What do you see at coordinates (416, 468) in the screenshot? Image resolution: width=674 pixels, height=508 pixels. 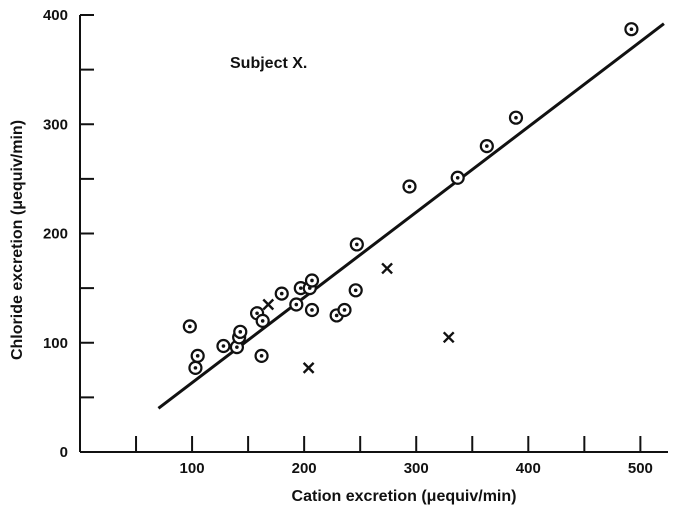 I see `x-tick-label: 300` at bounding box center [416, 468].